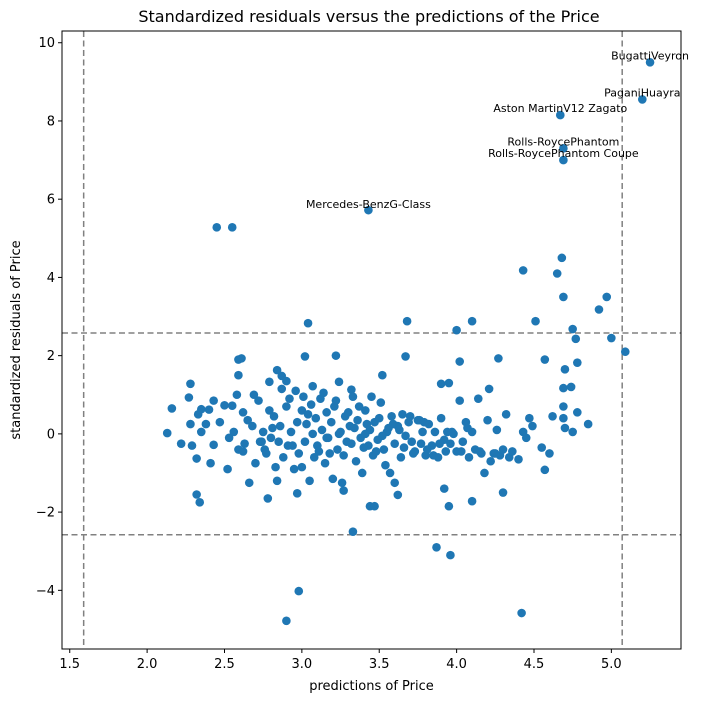 The width and height of the screenshot is (705, 701). What do you see at coordinates (368, 204) in the screenshot?
I see `point-annotation: Mercedes-BenzG-Class` at bounding box center [368, 204].